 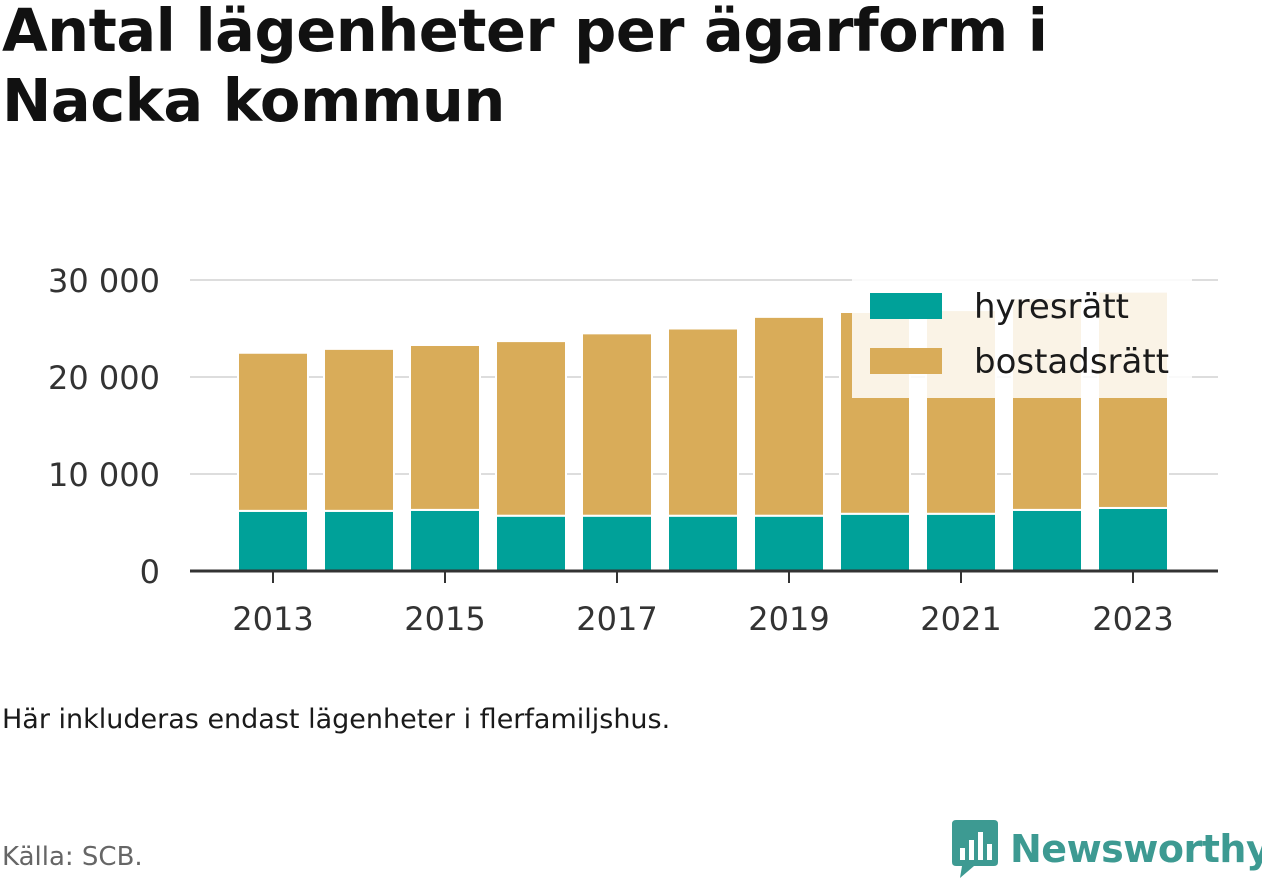 What do you see at coordinates (875, 542) in the screenshot?
I see `bar-hyresrätt-2020` at bounding box center [875, 542].